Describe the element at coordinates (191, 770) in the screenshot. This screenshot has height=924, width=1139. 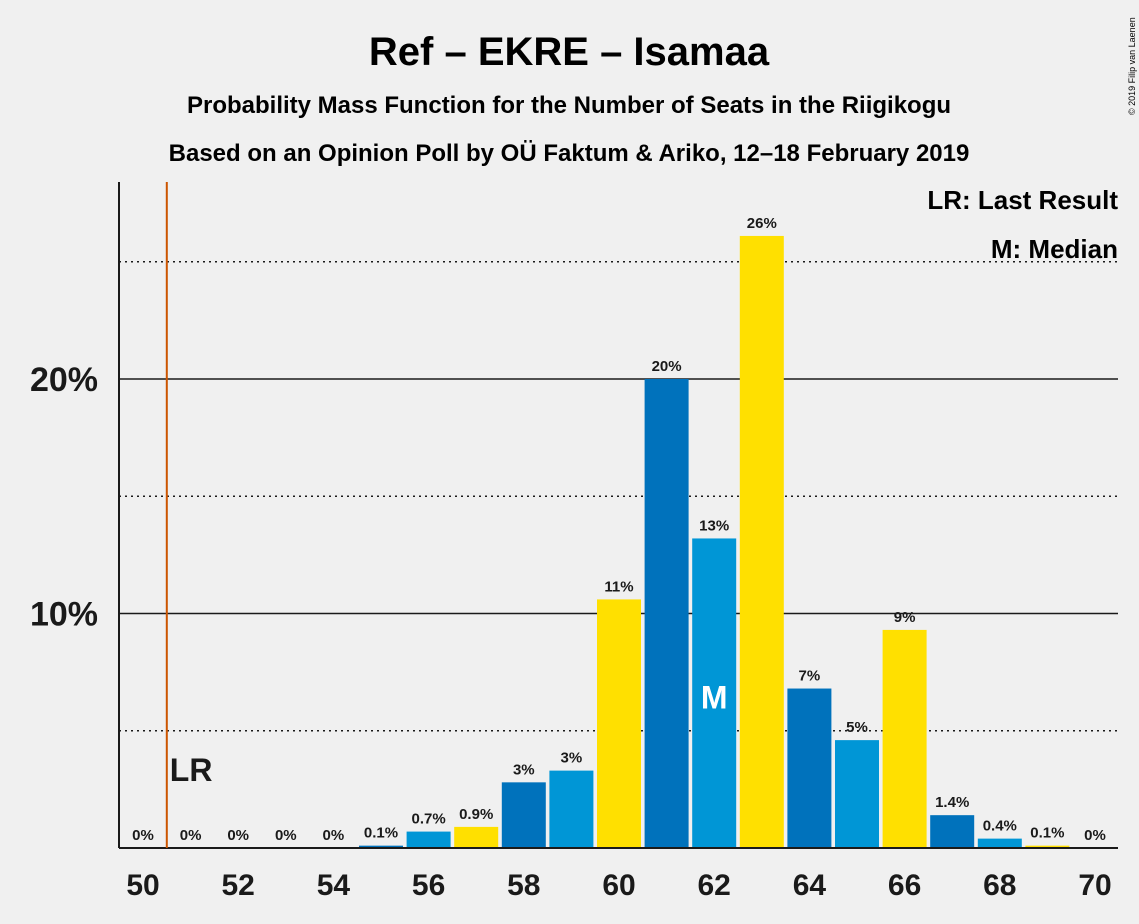
I see `last-result-marker: LR` at that location.